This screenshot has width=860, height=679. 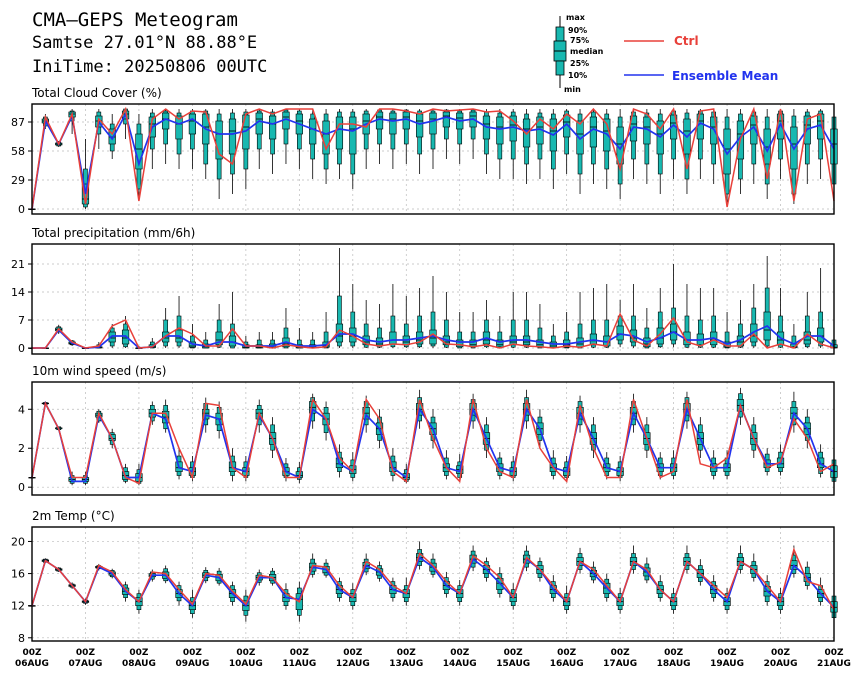 What do you see at coordinates (18, 264) in the screenshot?
I see `y-tick-label: 21` at bounding box center [18, 264].